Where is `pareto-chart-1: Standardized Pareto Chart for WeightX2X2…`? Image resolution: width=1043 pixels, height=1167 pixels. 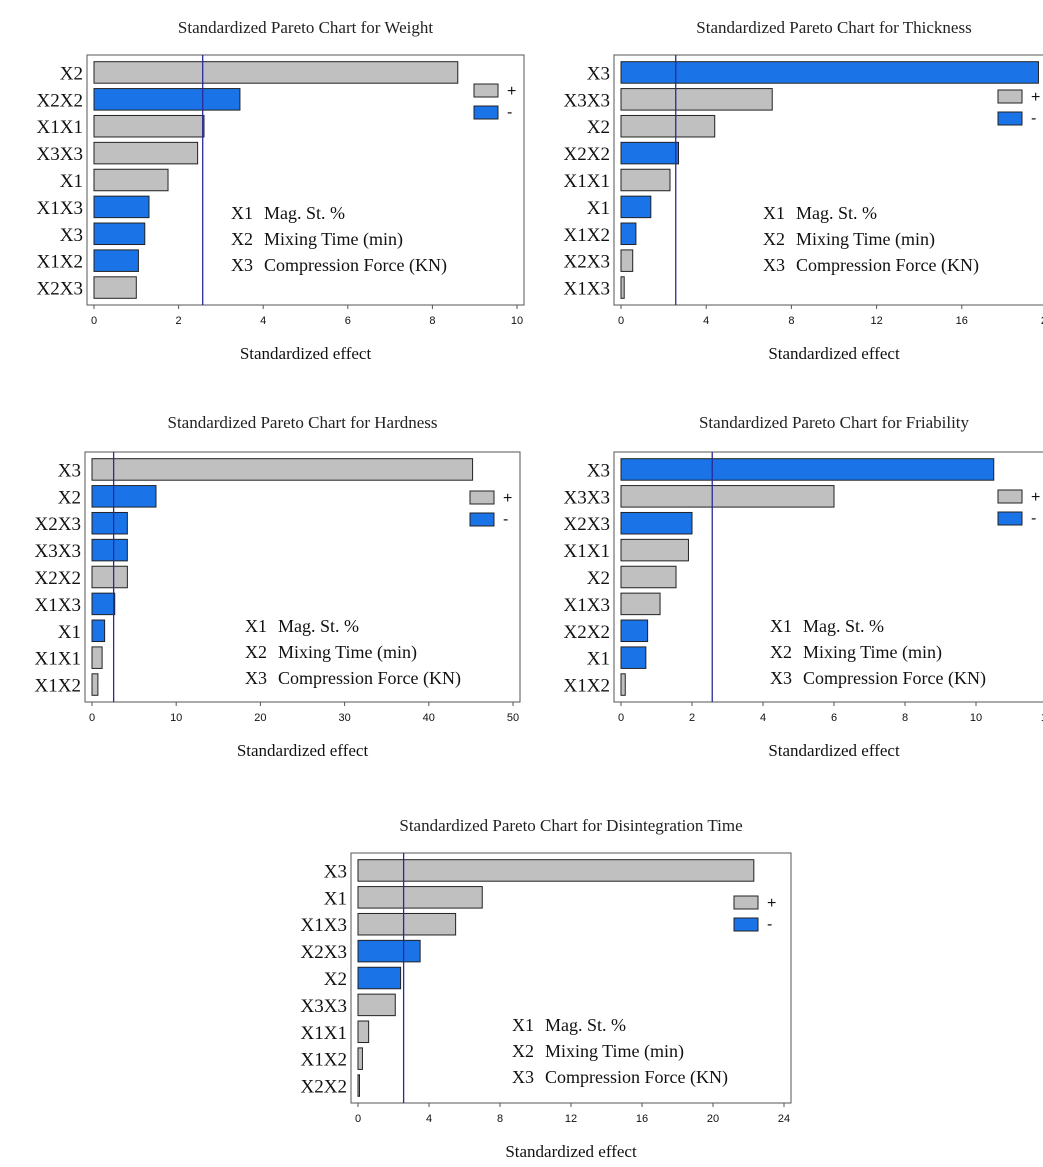
pareto-chart-1: Standardized Pareto Chart for WeightX2X2… is located at coordinates (281, 190).